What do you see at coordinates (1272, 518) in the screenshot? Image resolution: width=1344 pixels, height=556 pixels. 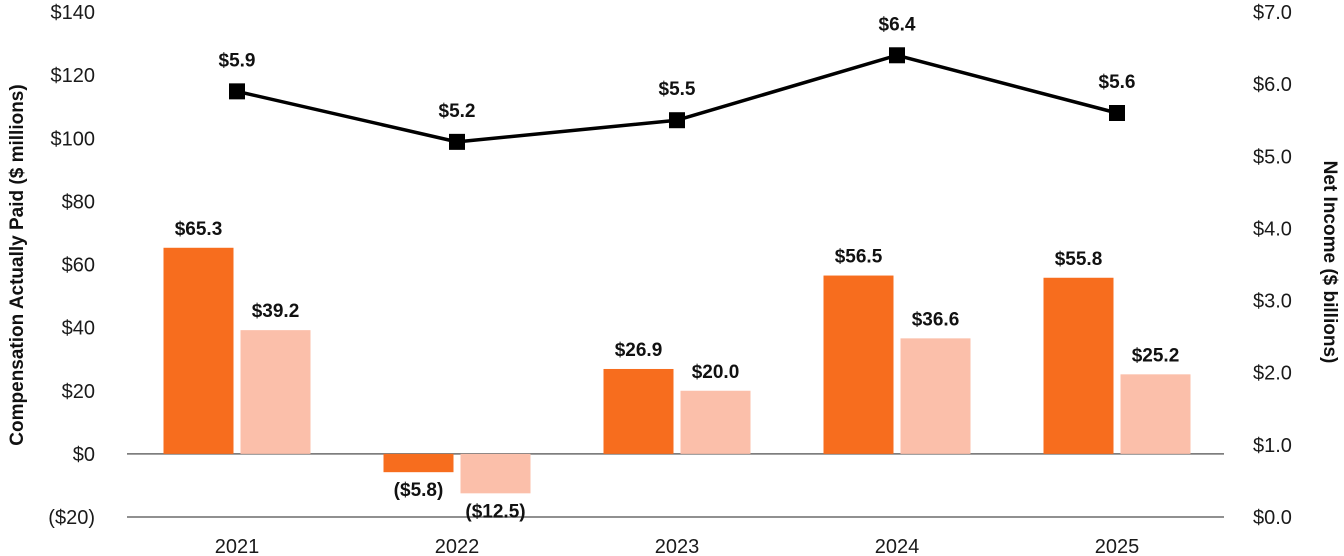 I see `right-axis-tick-label: $0.0` at bounding box center [1272, 518].